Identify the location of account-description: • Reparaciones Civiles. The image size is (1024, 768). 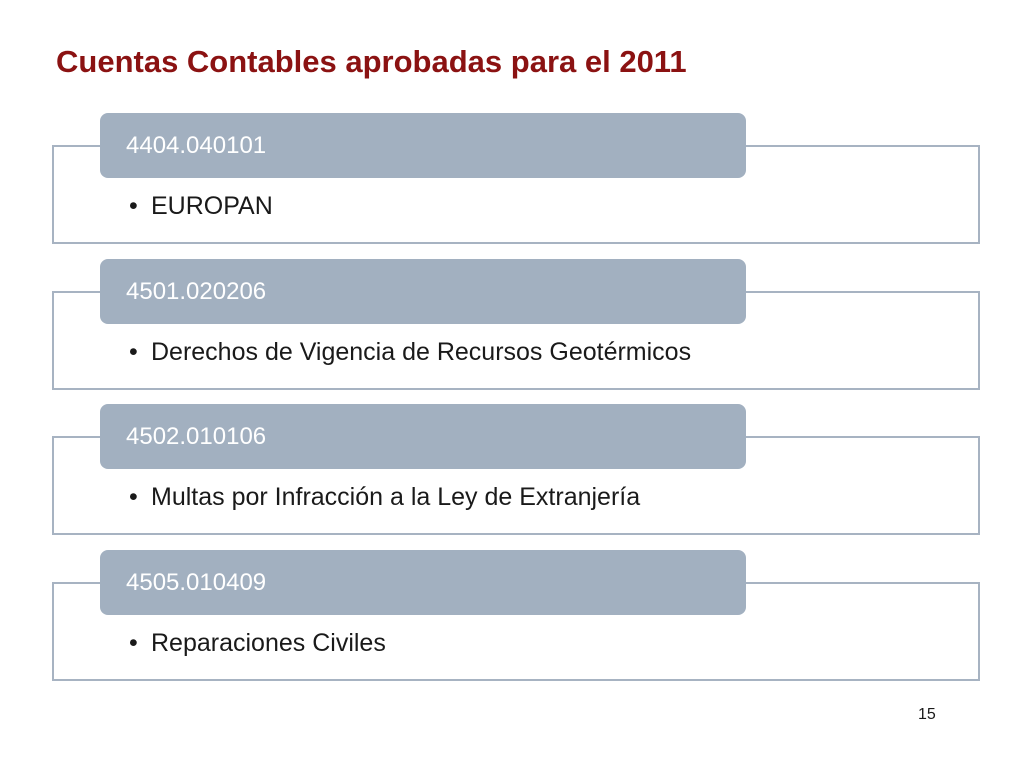
(257, 643).